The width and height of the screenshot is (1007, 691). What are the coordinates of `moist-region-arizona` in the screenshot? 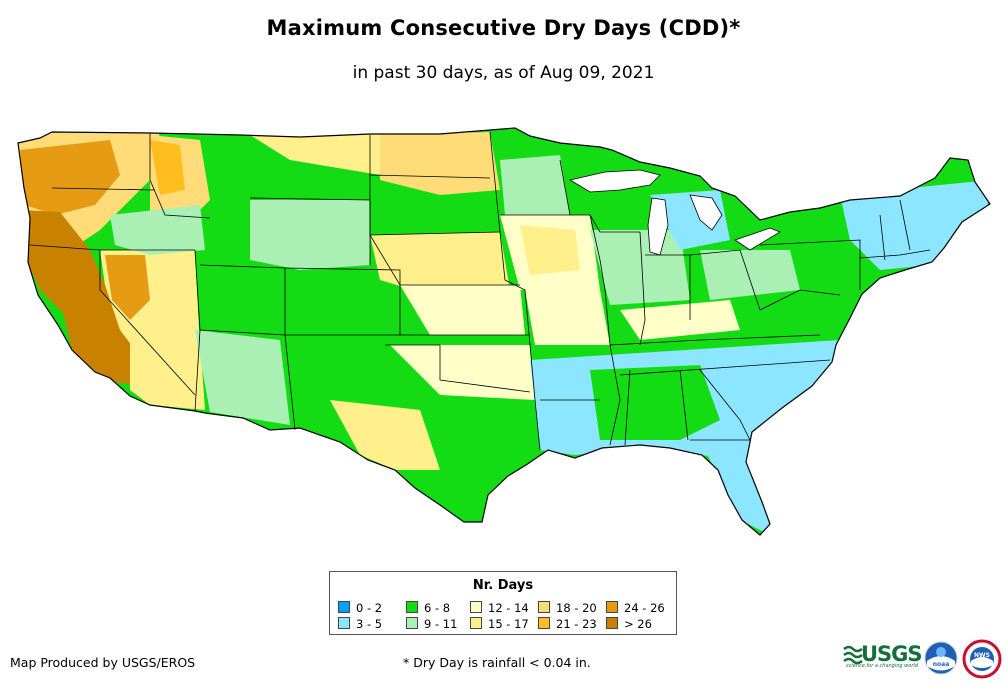 It's located at (242, 377).